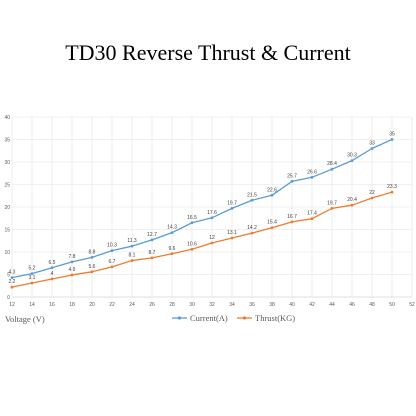  What do you see at coordinates (392, 305) in the screenshot?
I see `x-tick-label: 50` at bounding box center [392, 305].